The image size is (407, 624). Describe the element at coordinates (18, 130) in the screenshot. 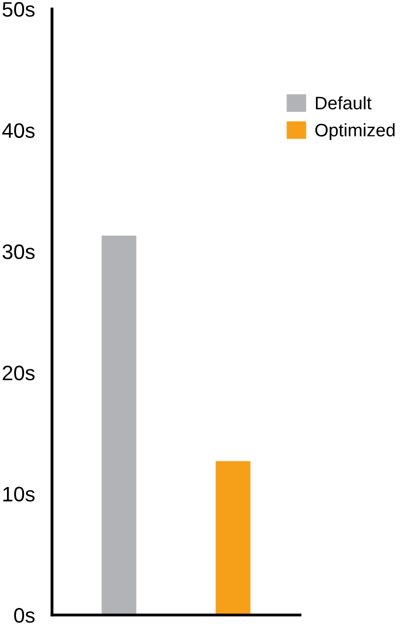

I see `y-tick-label: 40s` at that location.